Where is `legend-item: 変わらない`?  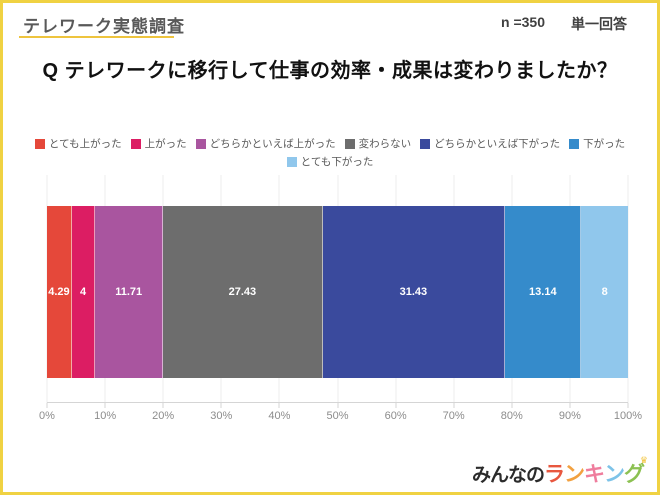
legend-item: 変わらない is located at coordinates (378, 143).